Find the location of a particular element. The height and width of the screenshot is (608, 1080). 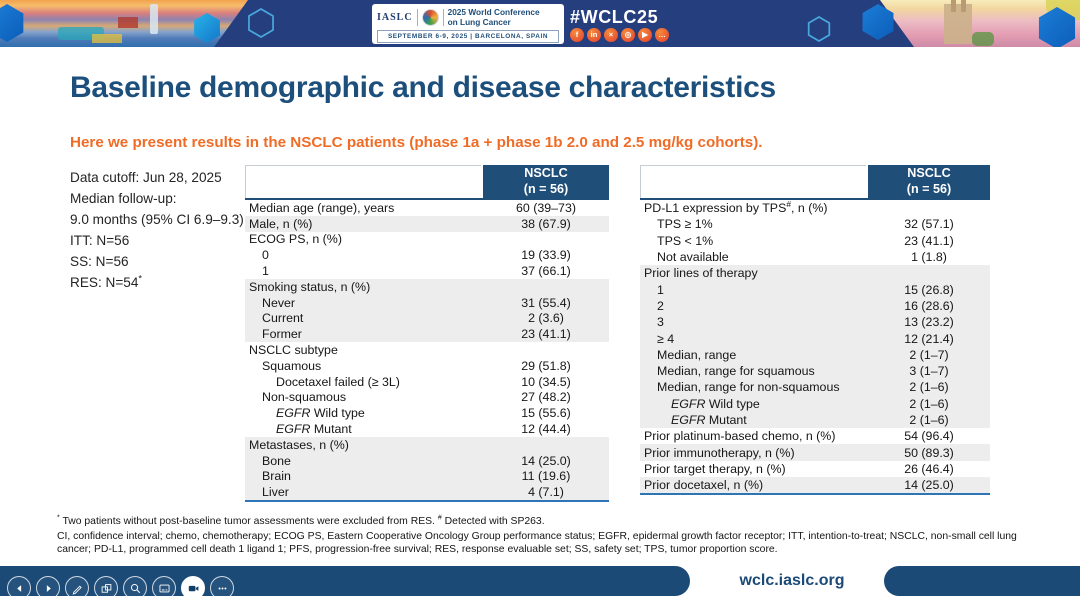

row-label: ≥ 4 is located at coordinates (666, 338).